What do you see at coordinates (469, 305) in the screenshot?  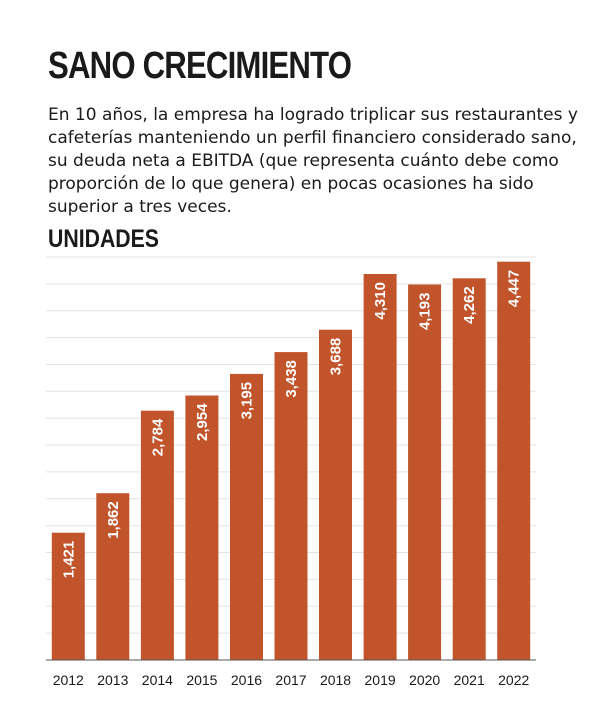 I see `bar-value-label-2021: 4,262` at bounding box center [469, 305].